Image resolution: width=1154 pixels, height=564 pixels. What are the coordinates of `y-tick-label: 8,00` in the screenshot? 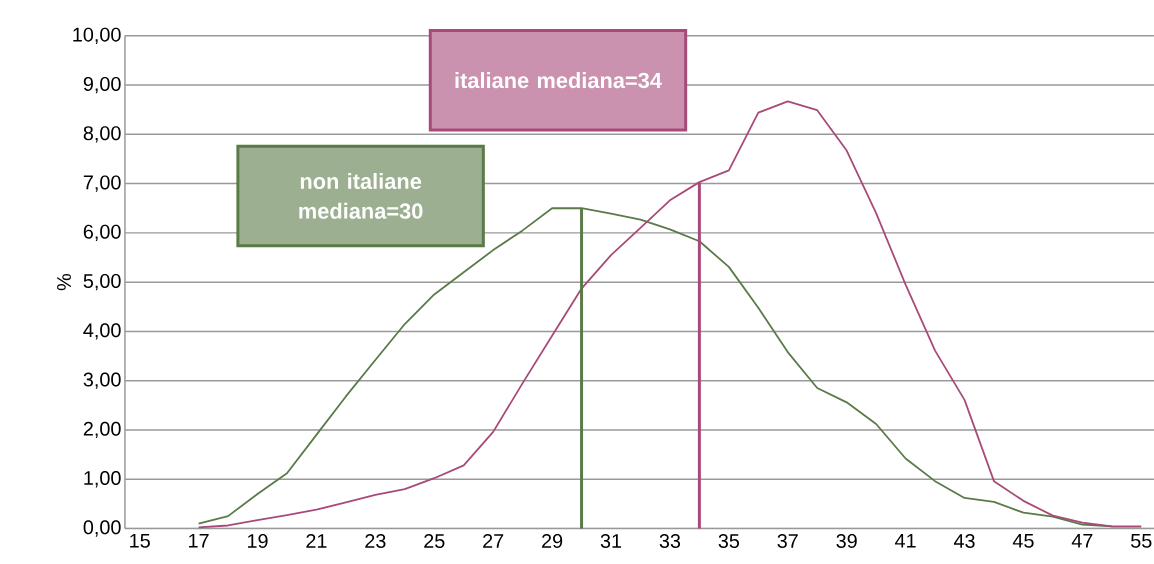 It's located at (102, 134).